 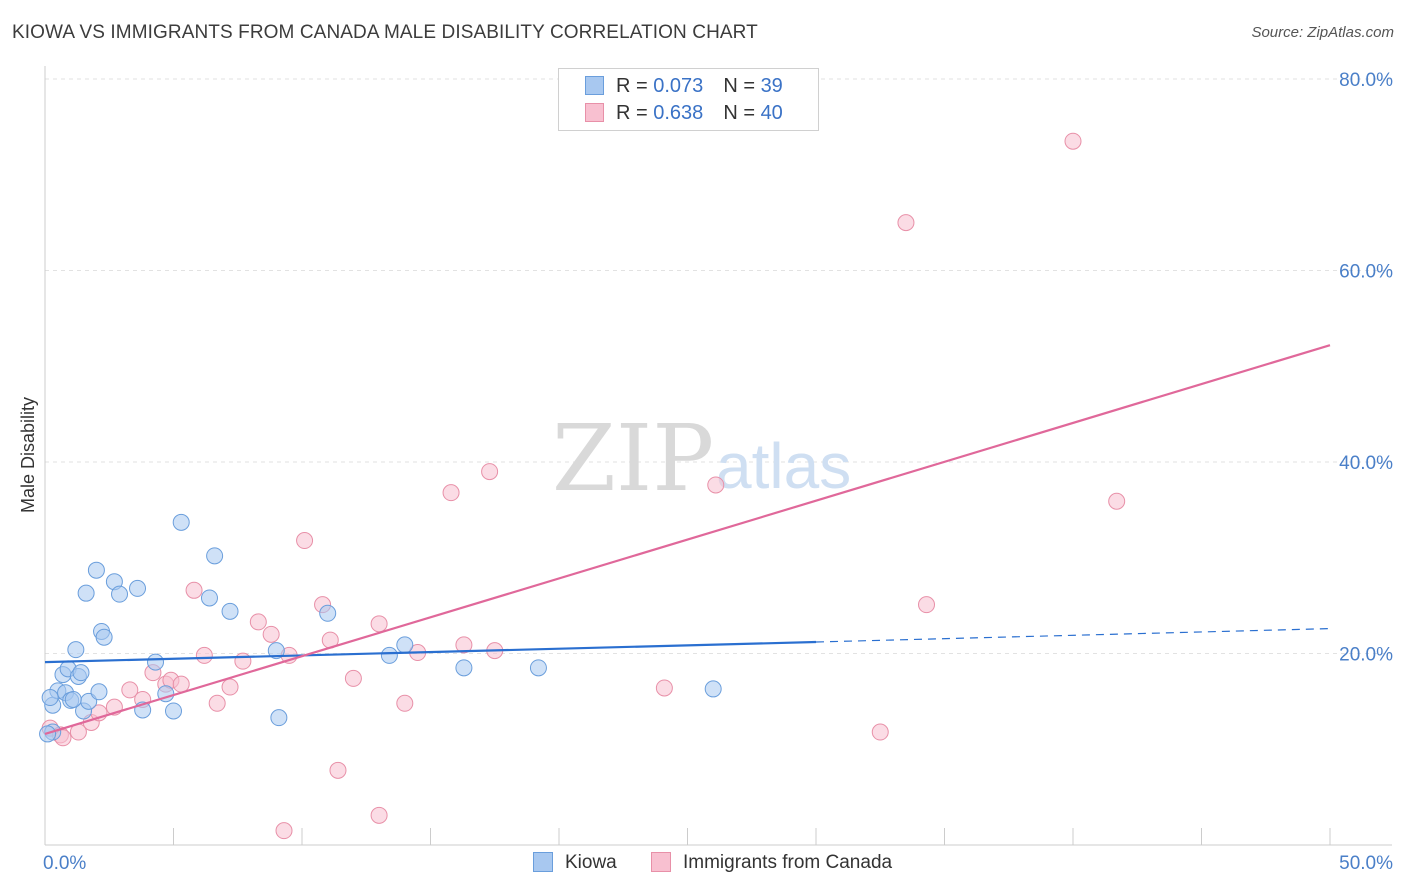 I want to click on legend-n-value: 40, so click(x=771, y=113).